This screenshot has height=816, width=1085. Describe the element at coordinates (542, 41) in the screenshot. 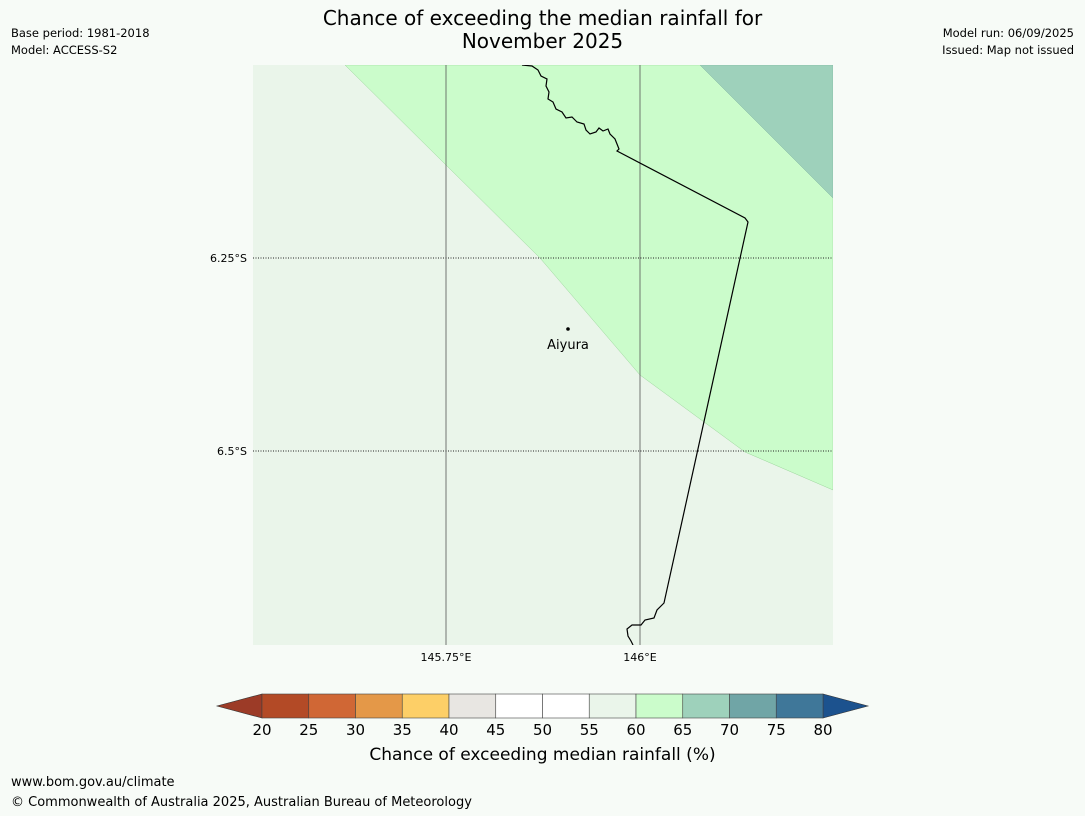

I see `title-line-2: November 2025` at that location.